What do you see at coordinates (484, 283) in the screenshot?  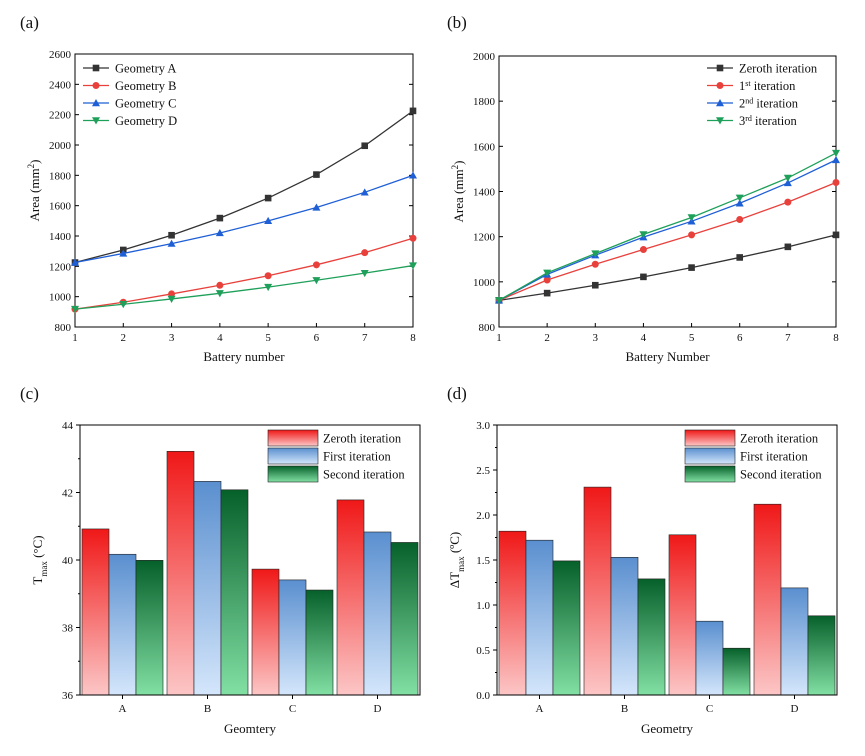 I see `y-tick-label: 1000` at bounding box center [484, 283].